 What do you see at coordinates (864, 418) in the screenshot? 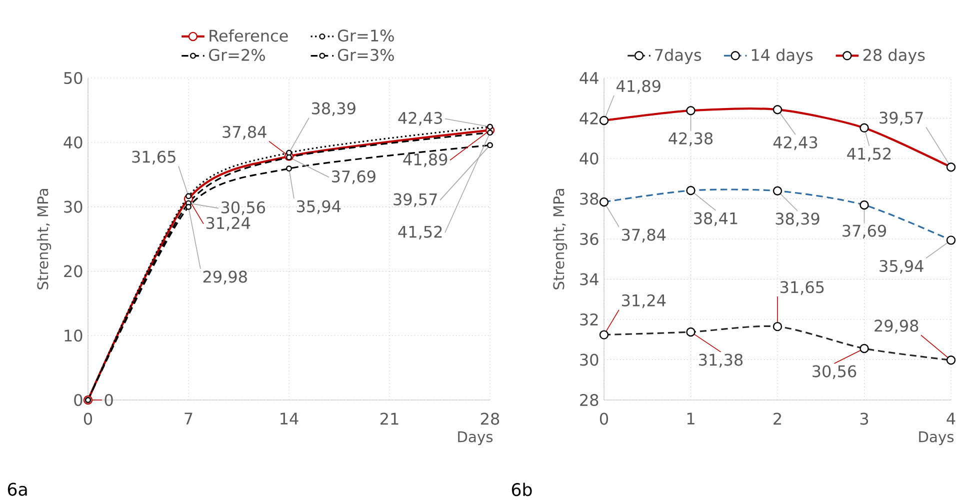
I see `x-tick-label: 3` at bounding box center [864, 418].